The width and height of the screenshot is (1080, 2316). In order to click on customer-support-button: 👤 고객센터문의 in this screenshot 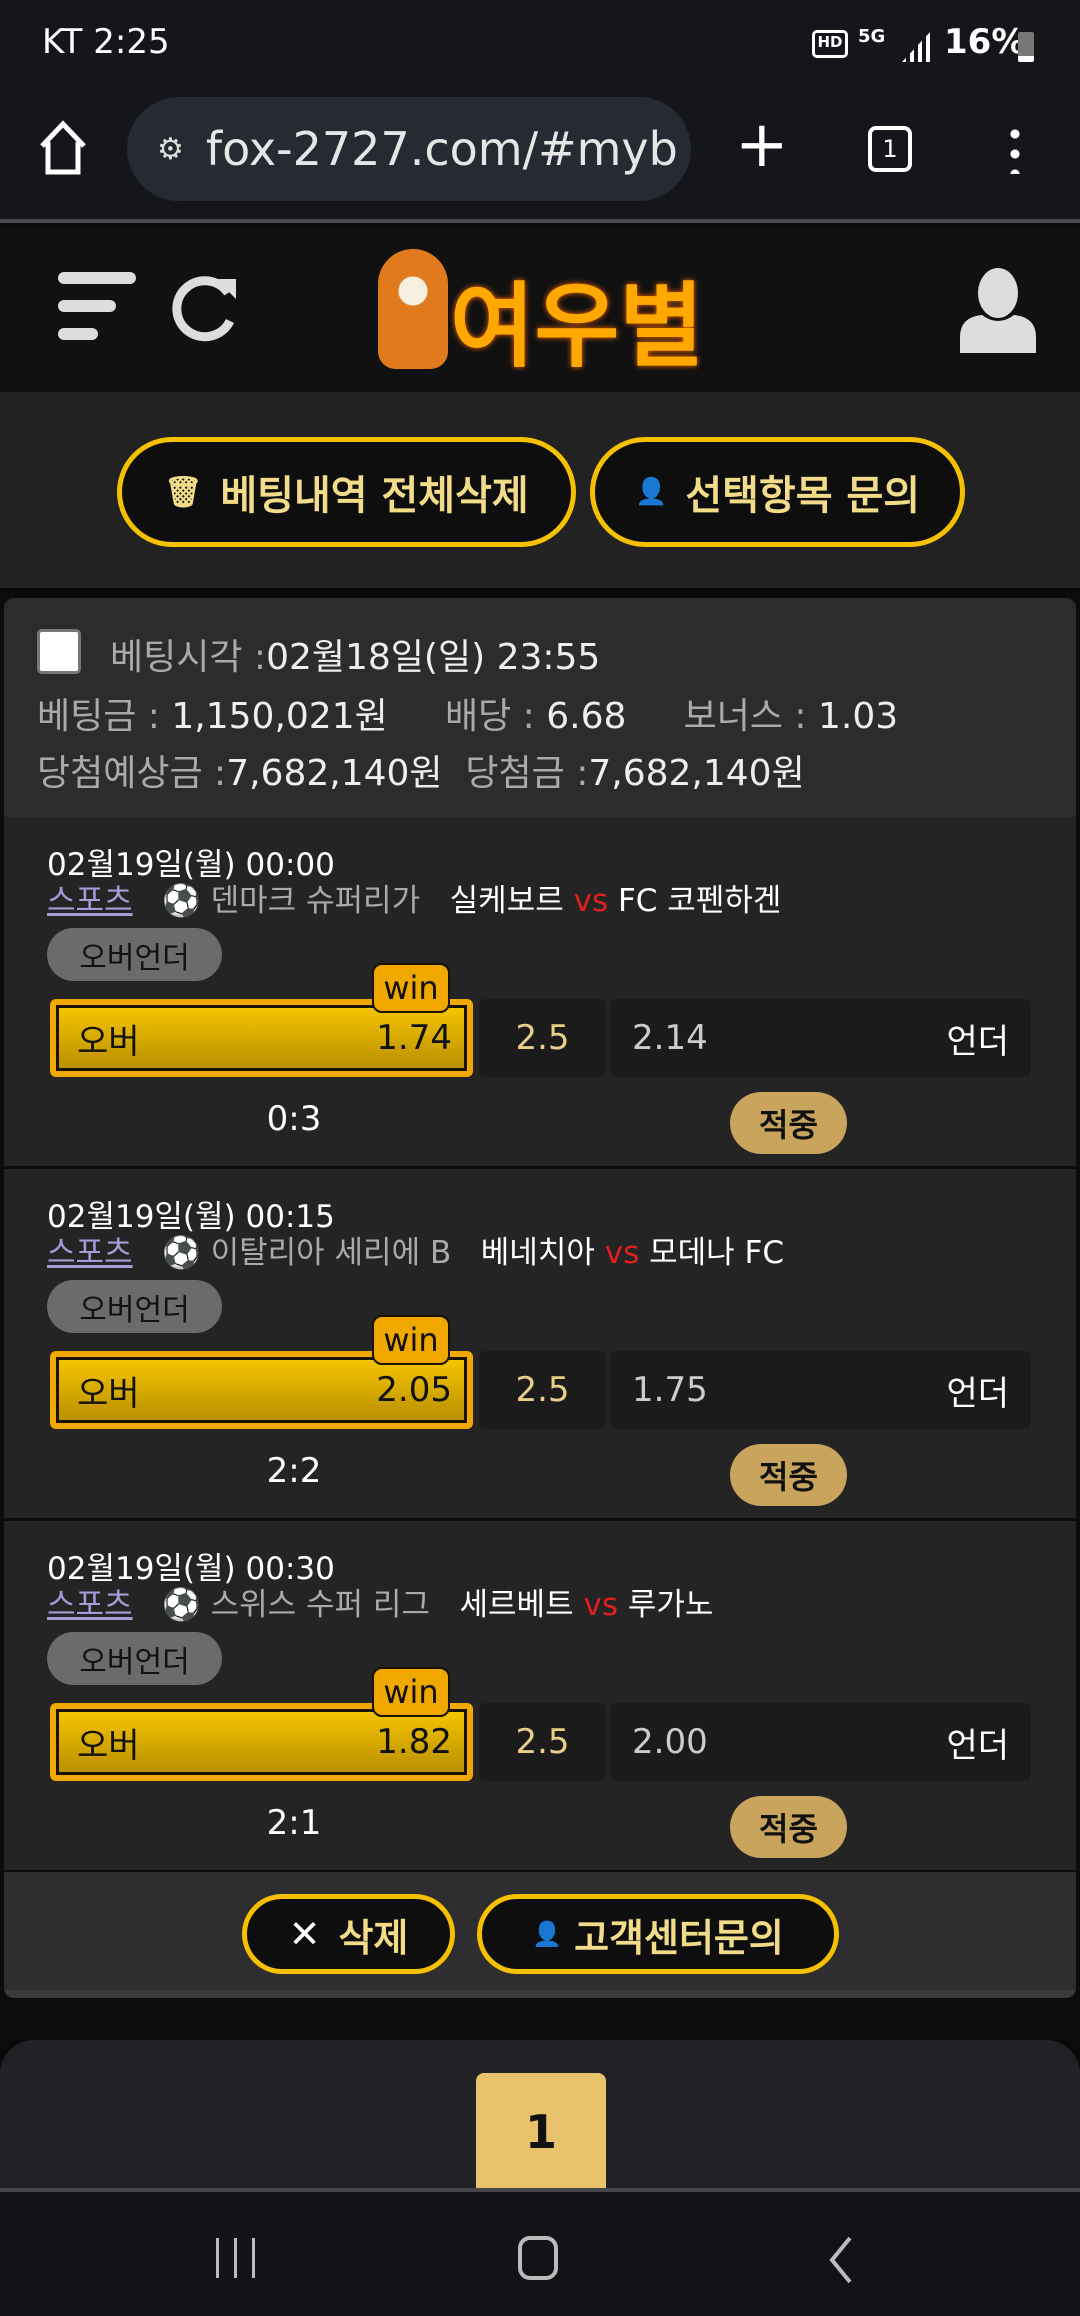, I will do `click(658, 1934)`.